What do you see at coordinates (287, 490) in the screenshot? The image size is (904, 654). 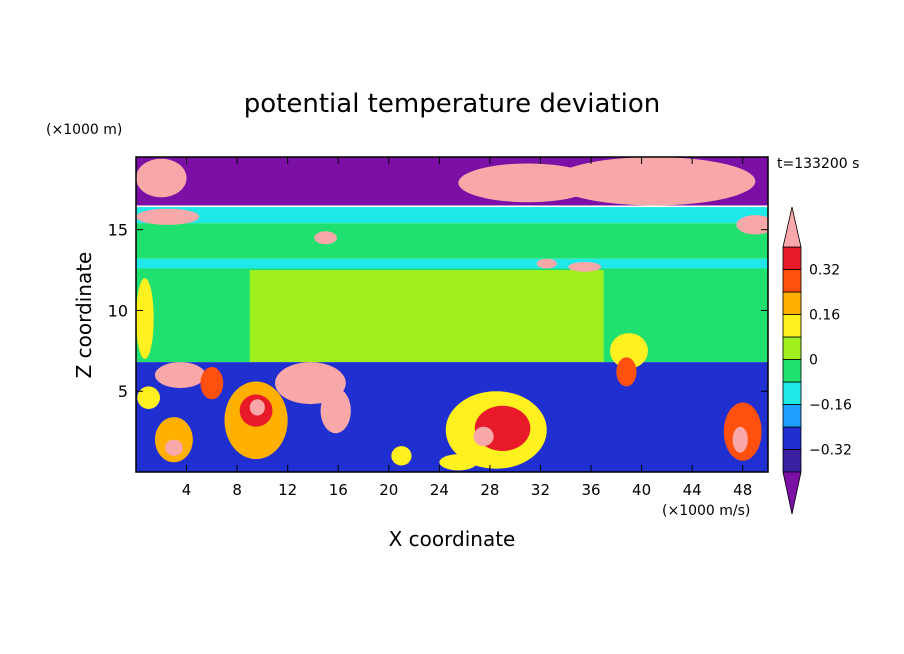 I see `x-tick-label: 12` at bounding box center [287, 490].